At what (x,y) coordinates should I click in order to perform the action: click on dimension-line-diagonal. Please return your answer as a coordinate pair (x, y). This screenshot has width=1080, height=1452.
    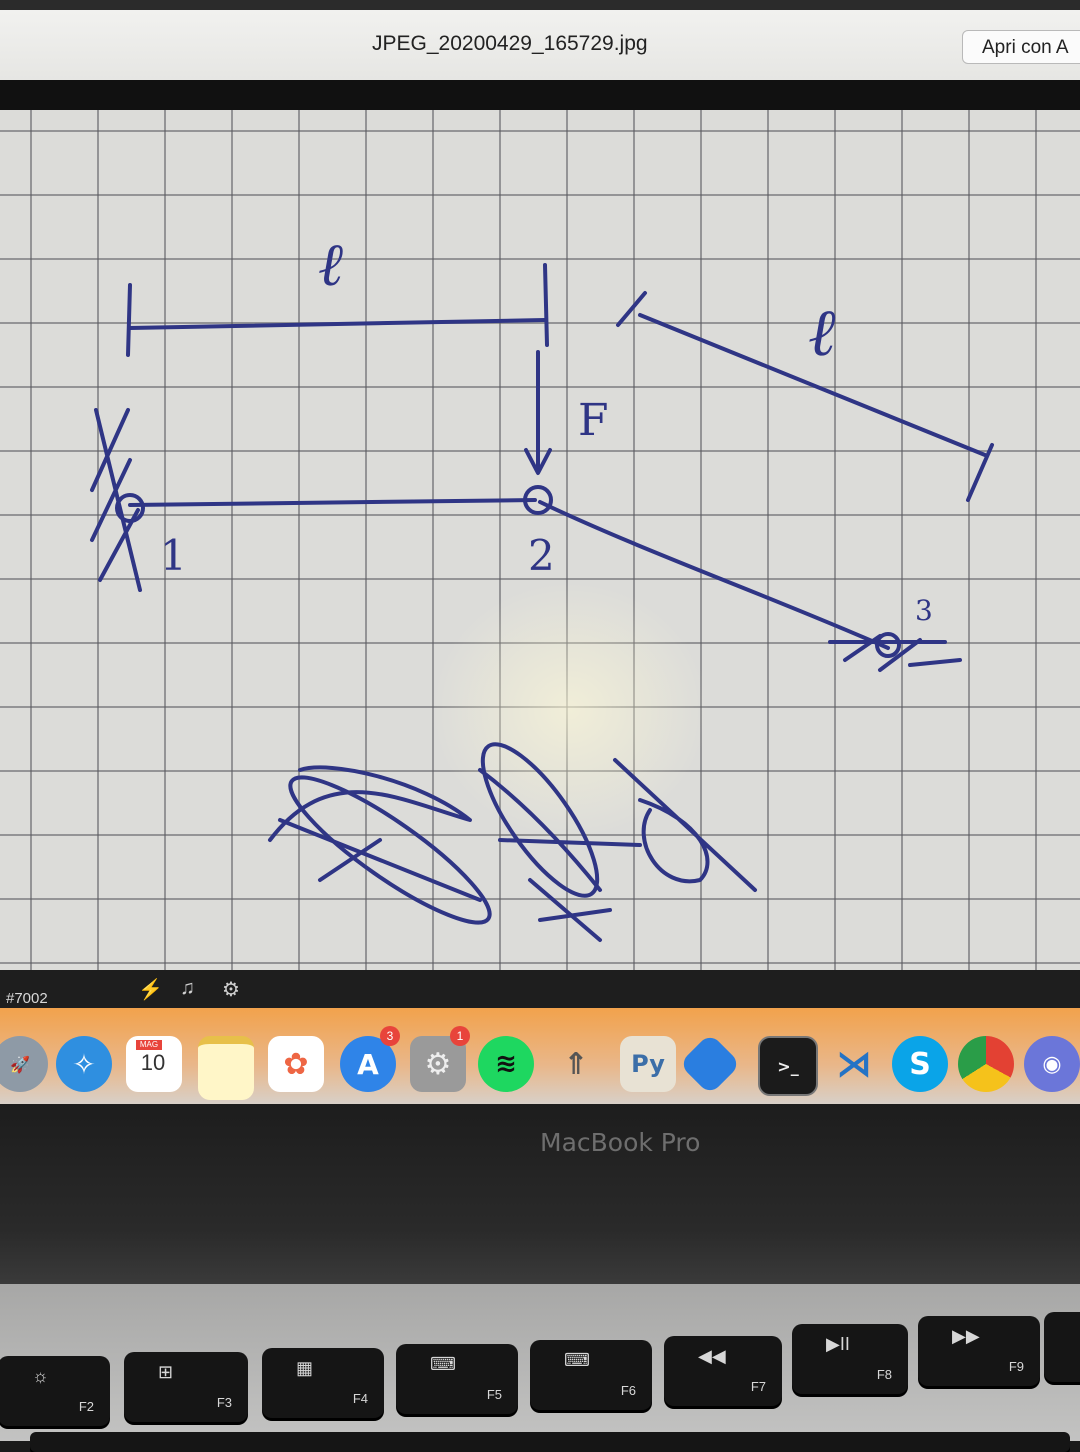
    Looking at the image, I should click on (812, 385).